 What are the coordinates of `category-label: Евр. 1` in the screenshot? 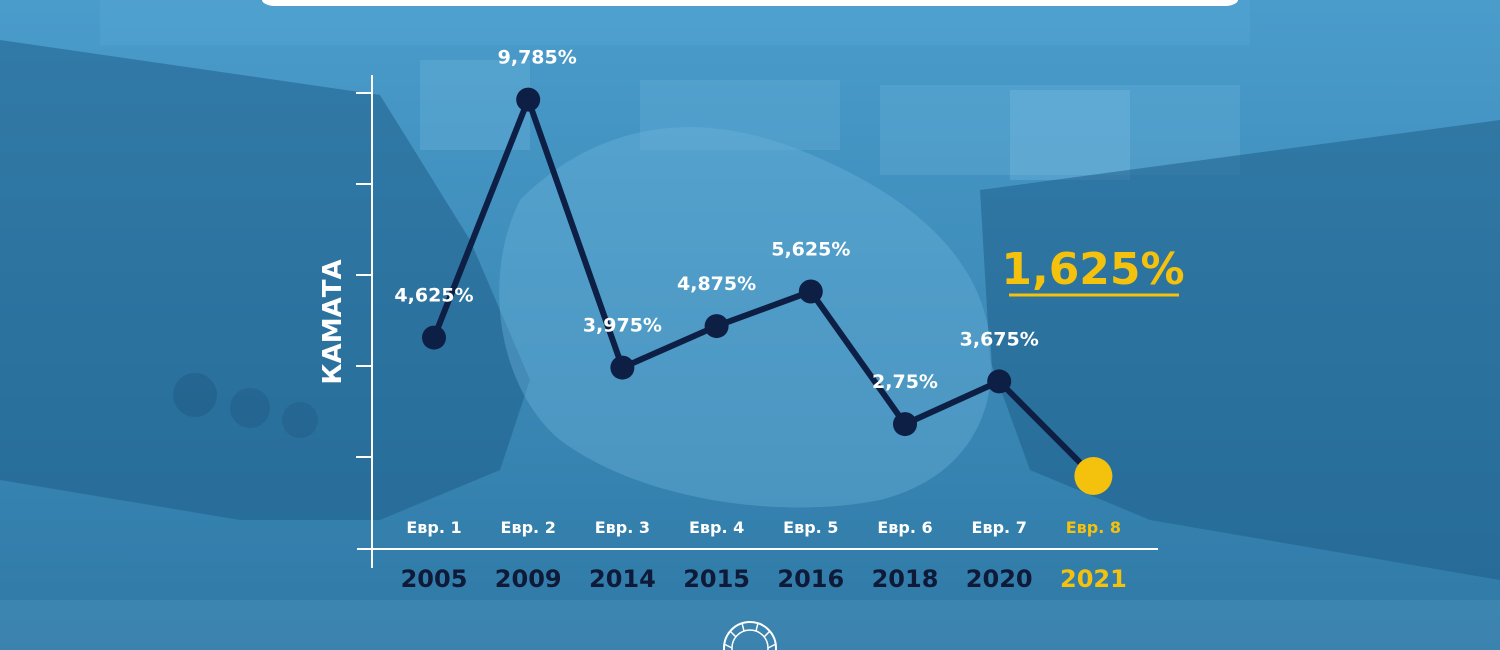 It's located at (433, 527).